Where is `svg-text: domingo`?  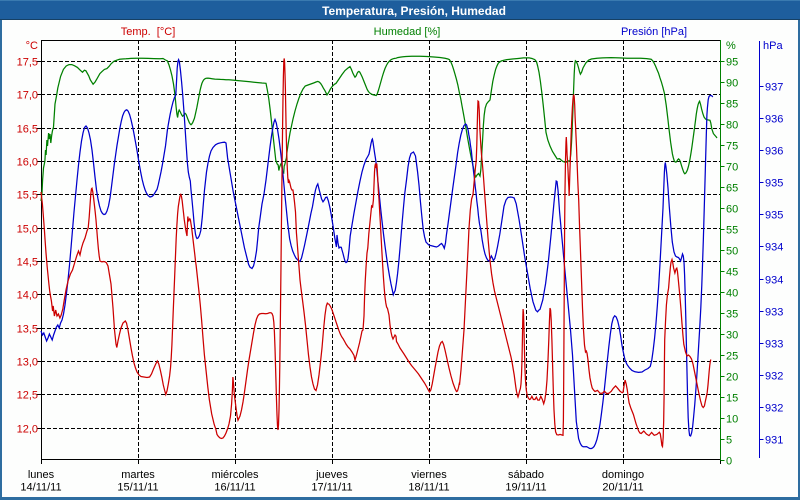
svg-text: domingo is located at coordinates (623, 475).